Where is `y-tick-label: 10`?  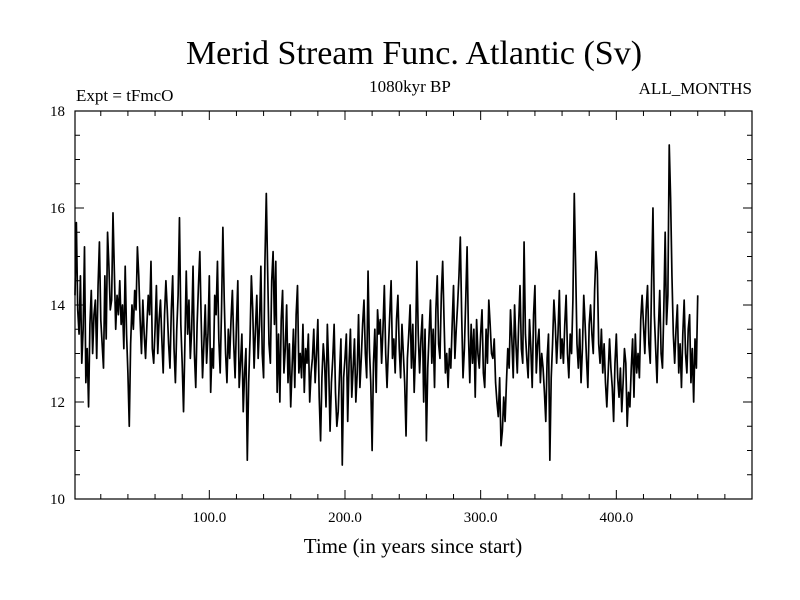
y-tick-label: 10 is located at coordinates (57, 500).